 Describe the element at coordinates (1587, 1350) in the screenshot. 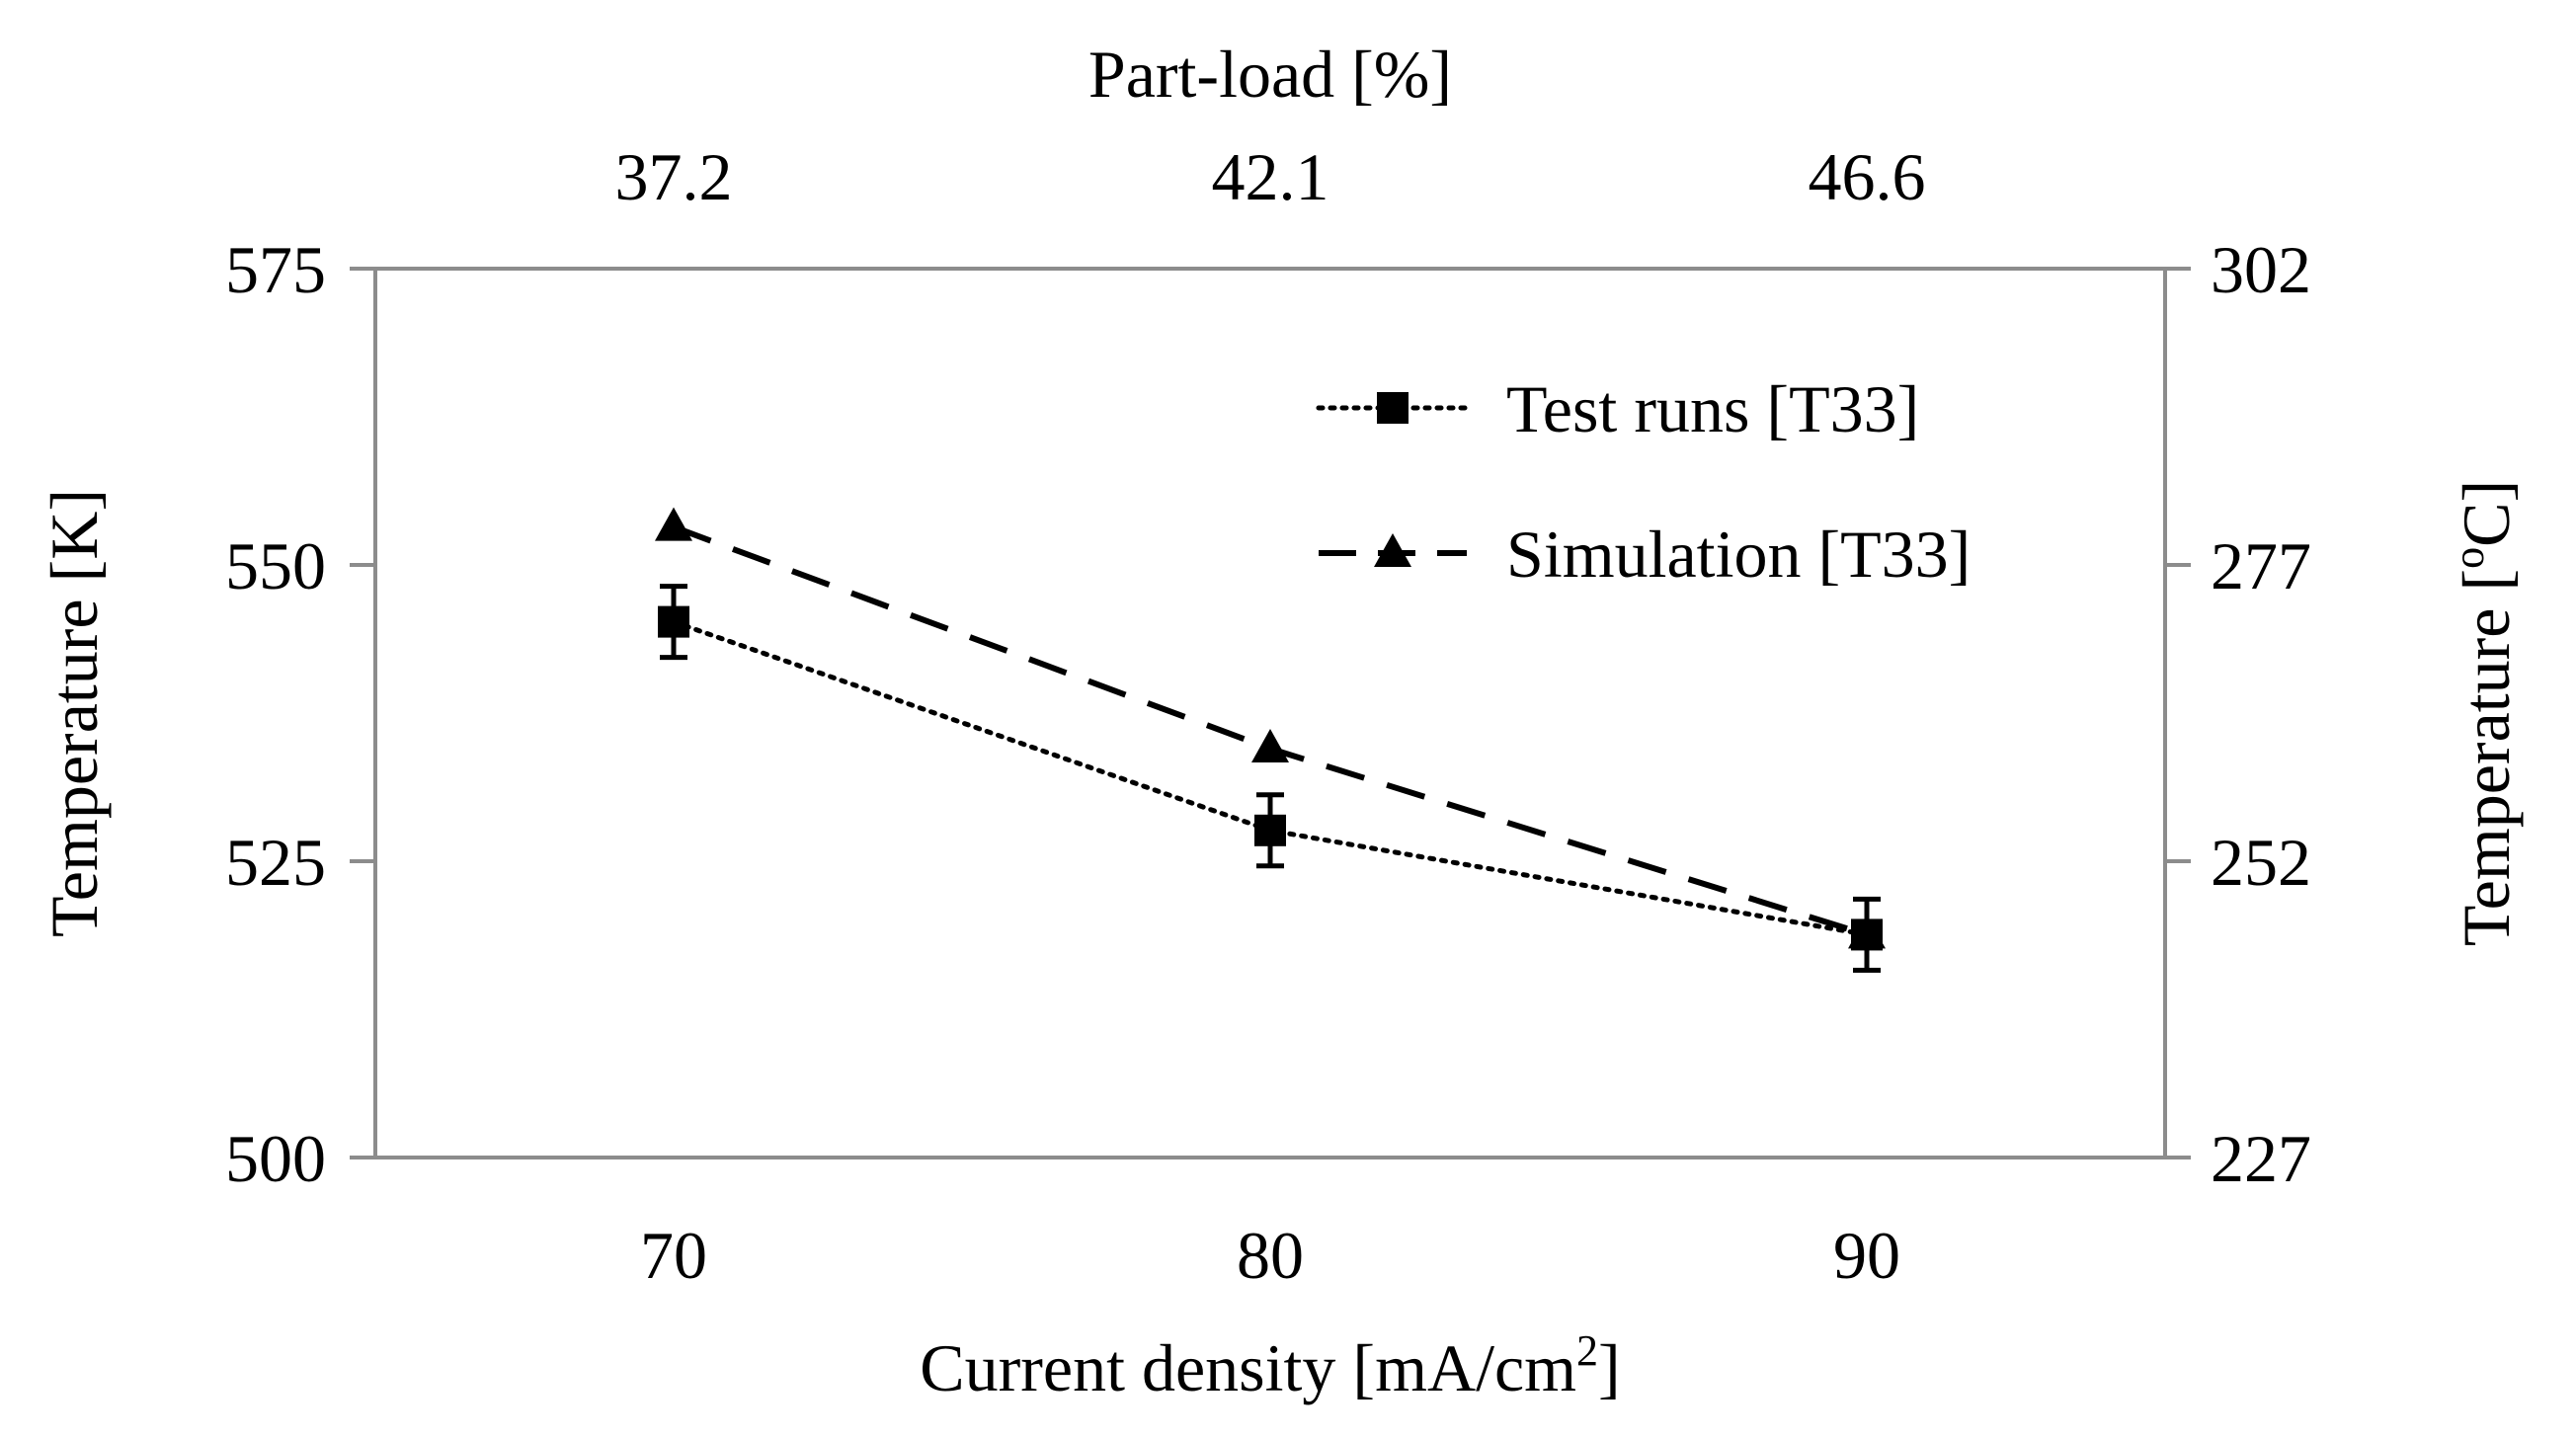

I see `x-axis-title-sup: 2` at that location.